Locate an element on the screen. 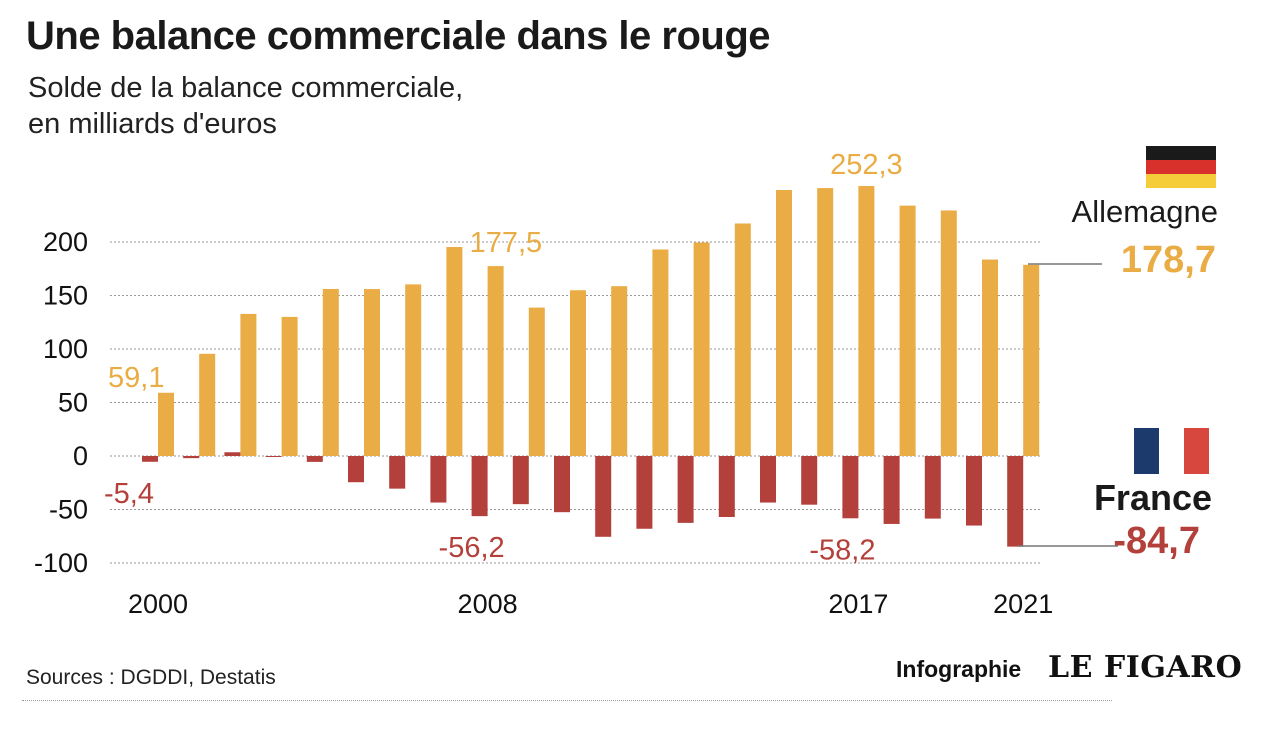 The image size is (1268, 730). y-tick-label: 200 is located at coordinates (65, 242).